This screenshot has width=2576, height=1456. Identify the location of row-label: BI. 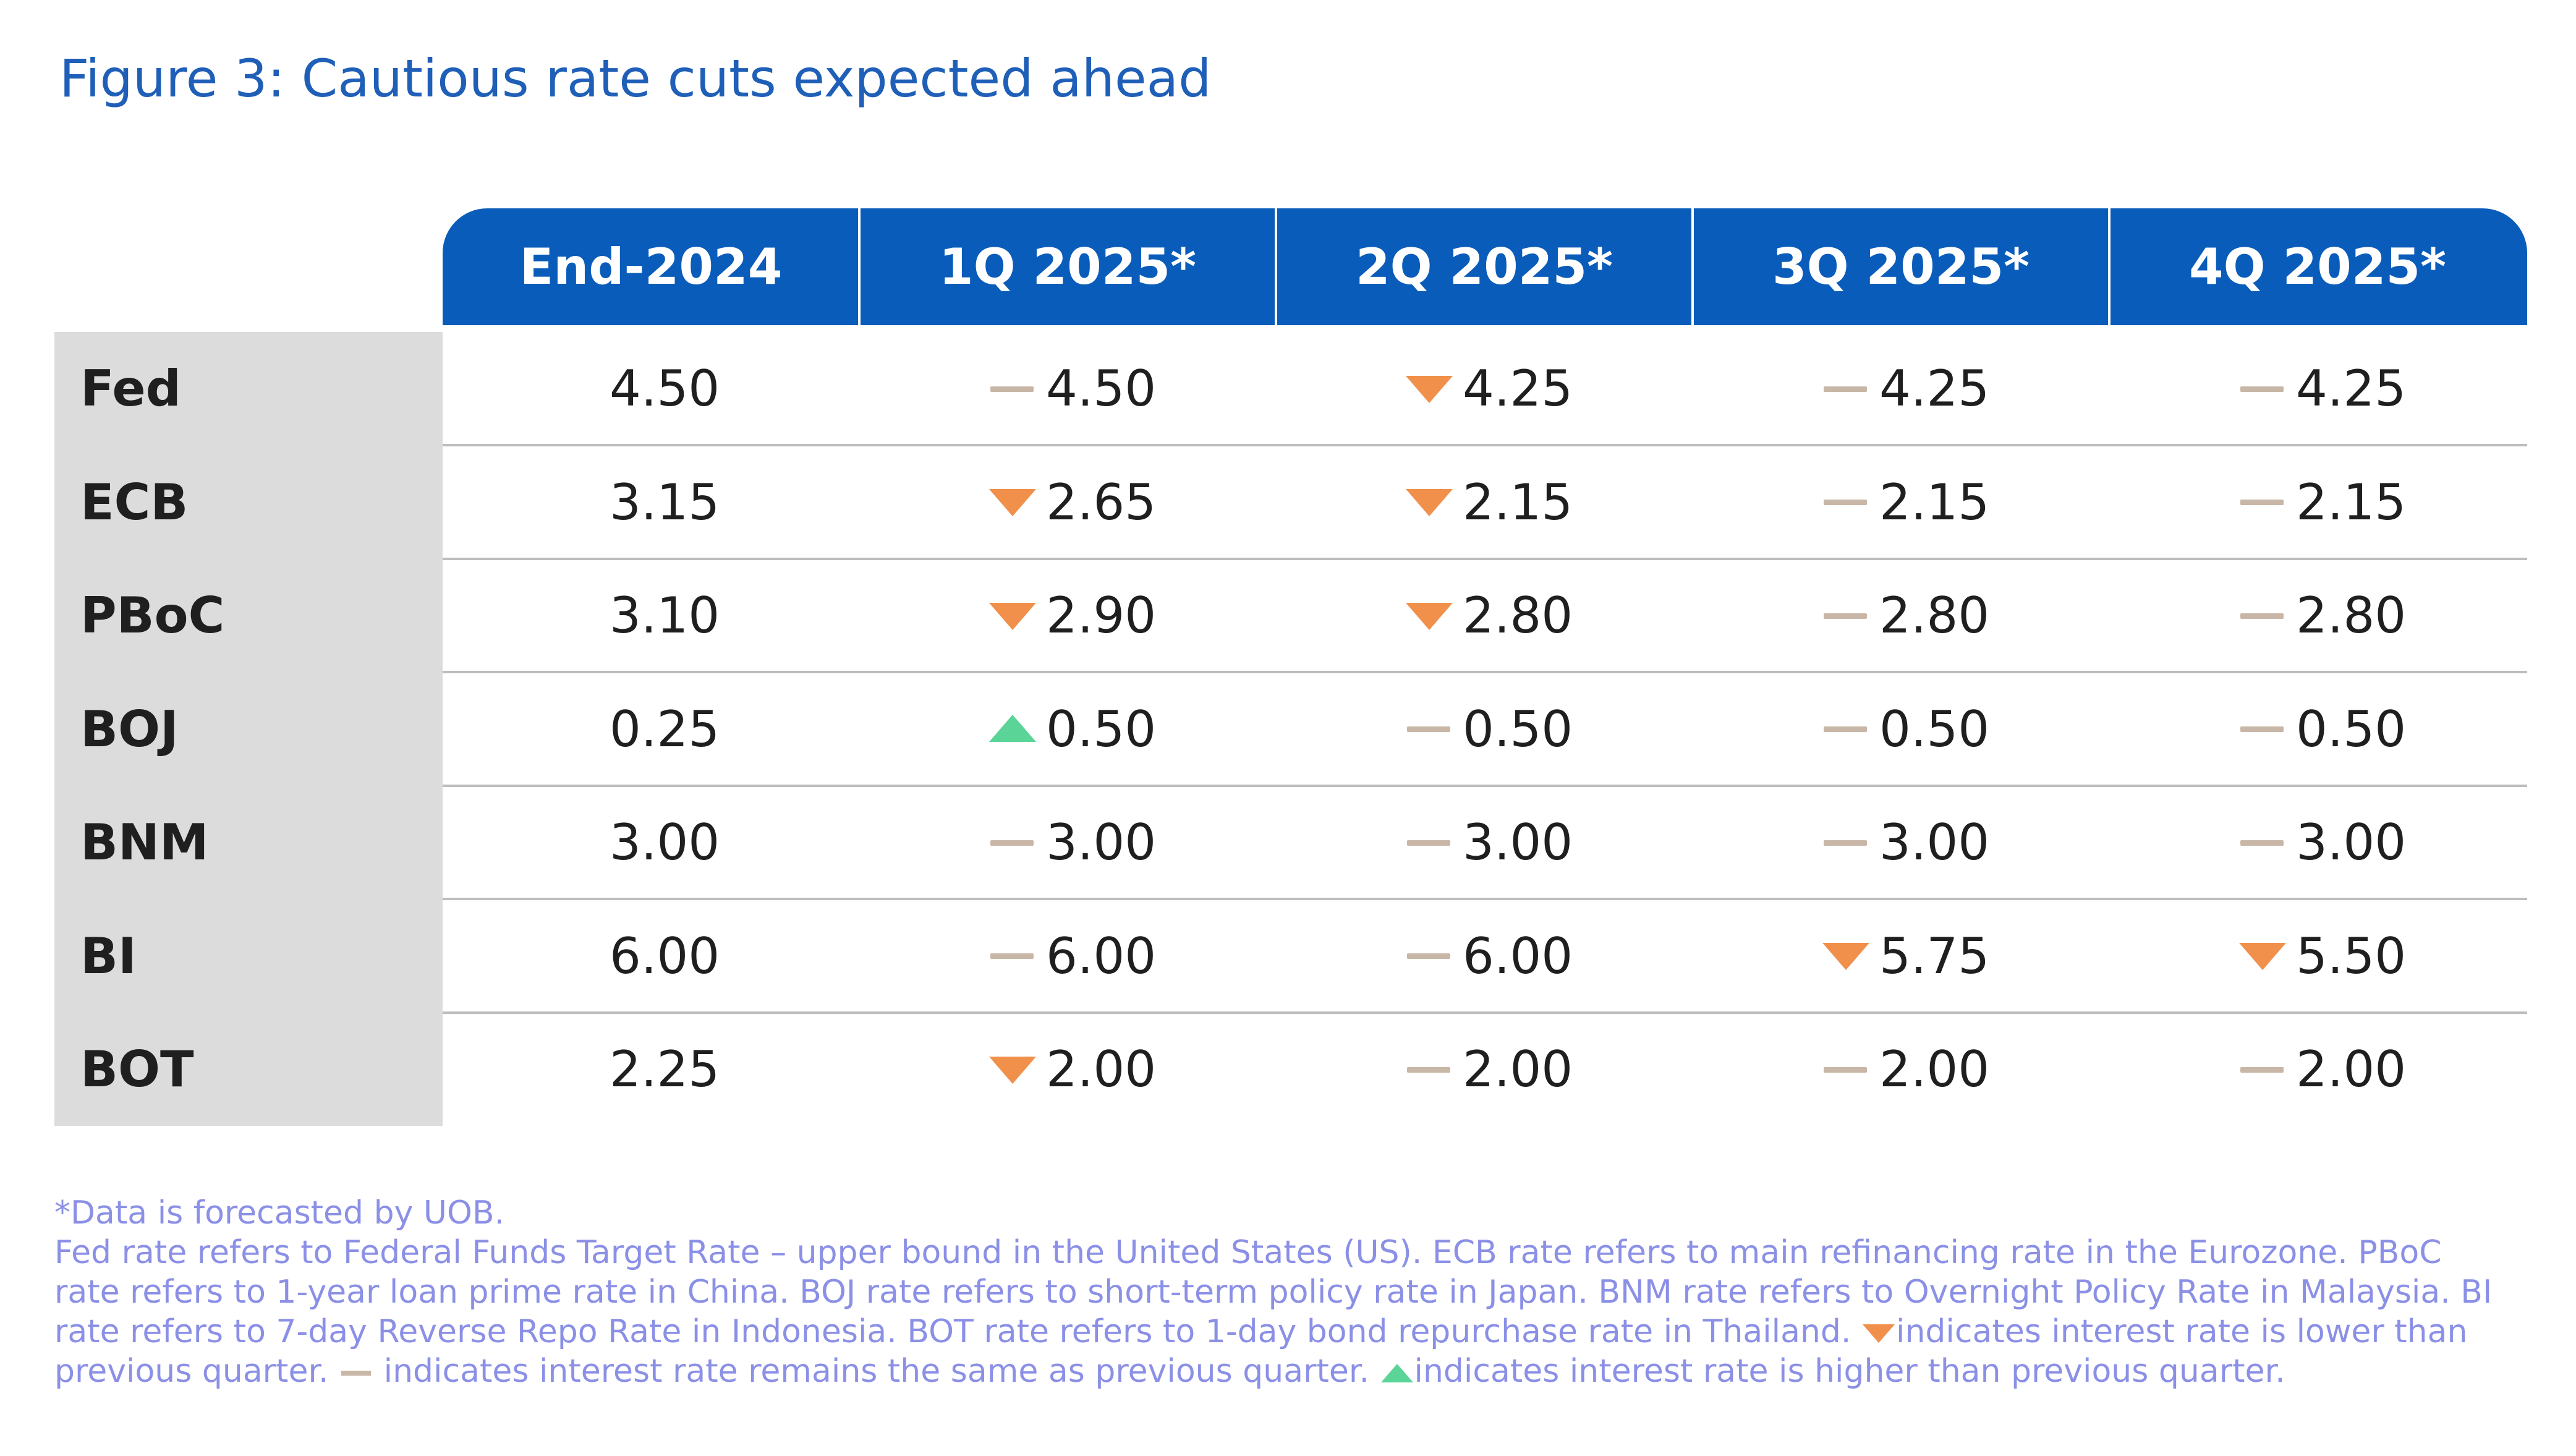
(248, 956).